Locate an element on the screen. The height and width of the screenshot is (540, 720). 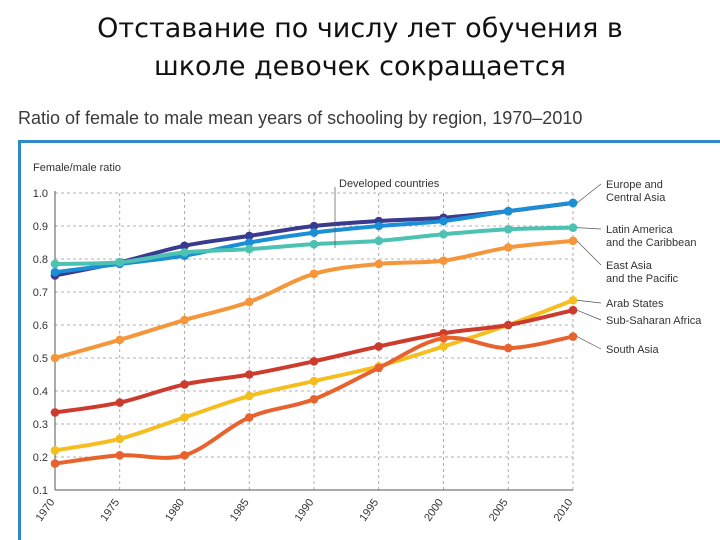
annotation-developed-countries: Developed countries is located at coordinates (389, 184).